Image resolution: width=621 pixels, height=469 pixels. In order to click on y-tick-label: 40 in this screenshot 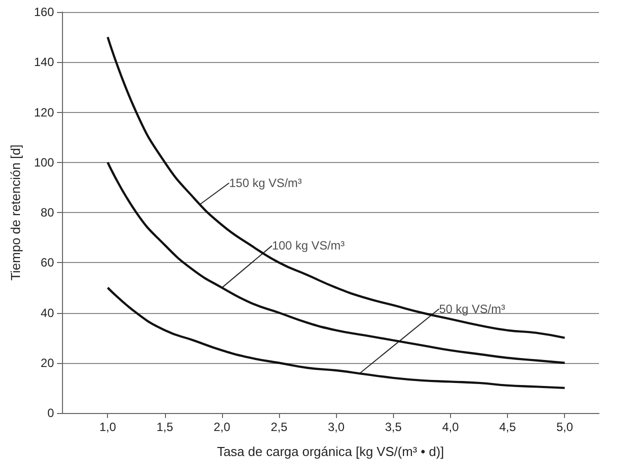, I will do `click(47, 313)`.